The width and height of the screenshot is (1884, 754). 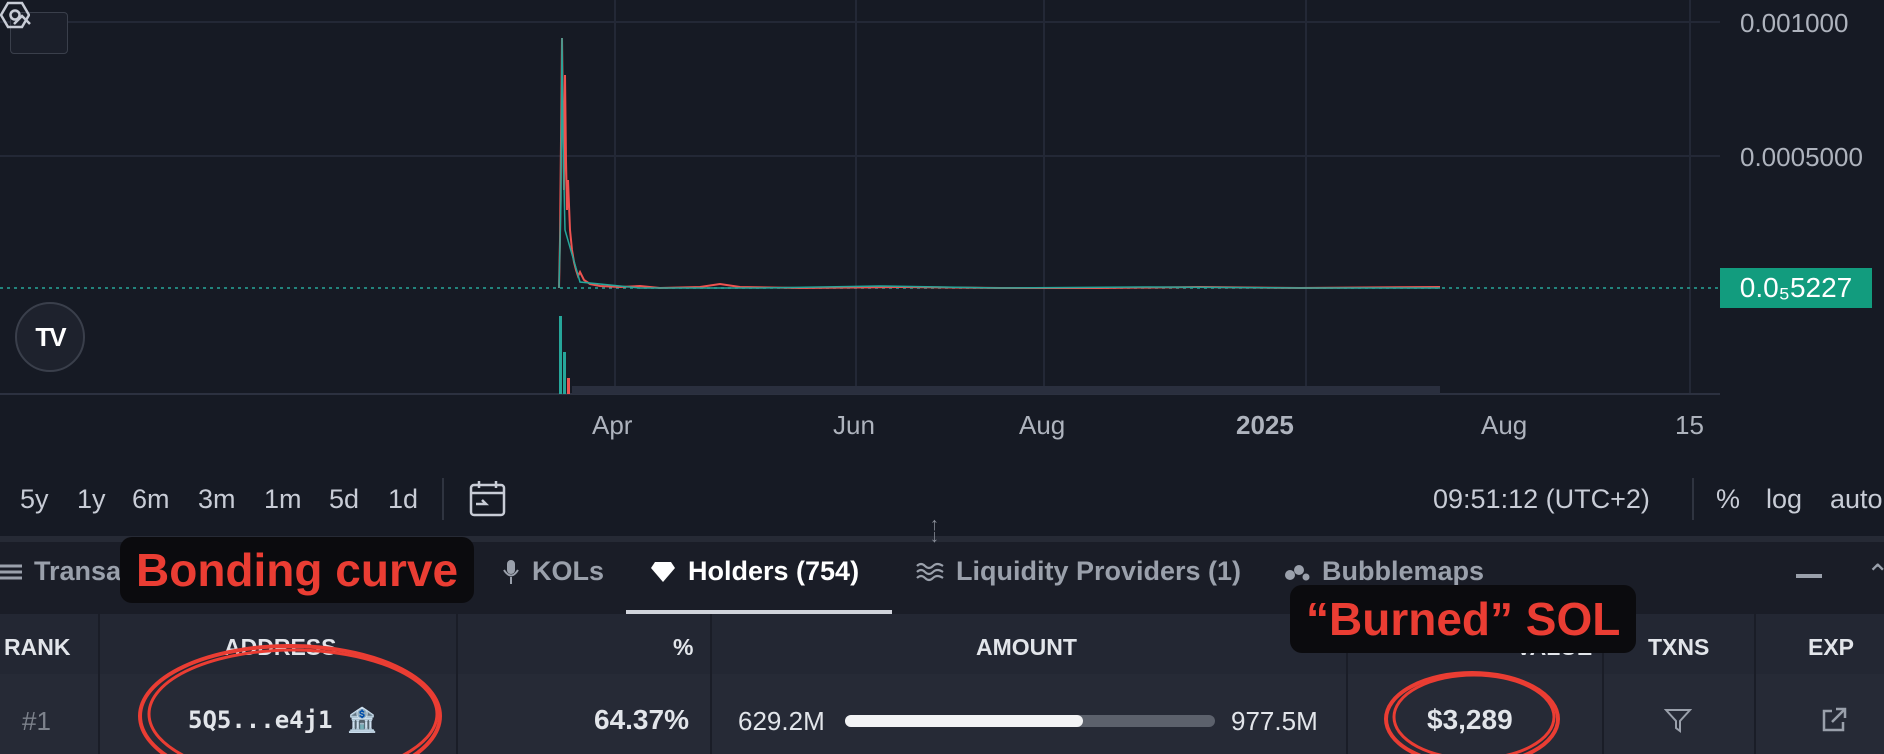 I want to click on holder-amount: 629.2M, so click(x=781, y=721).